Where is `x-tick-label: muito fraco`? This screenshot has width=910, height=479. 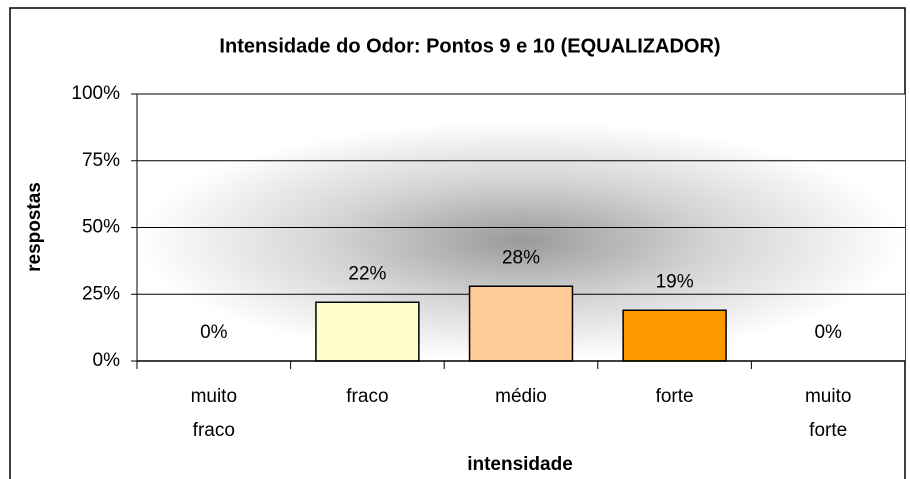
x-tick-label: muito fraco is located at coordinates (214, 413).